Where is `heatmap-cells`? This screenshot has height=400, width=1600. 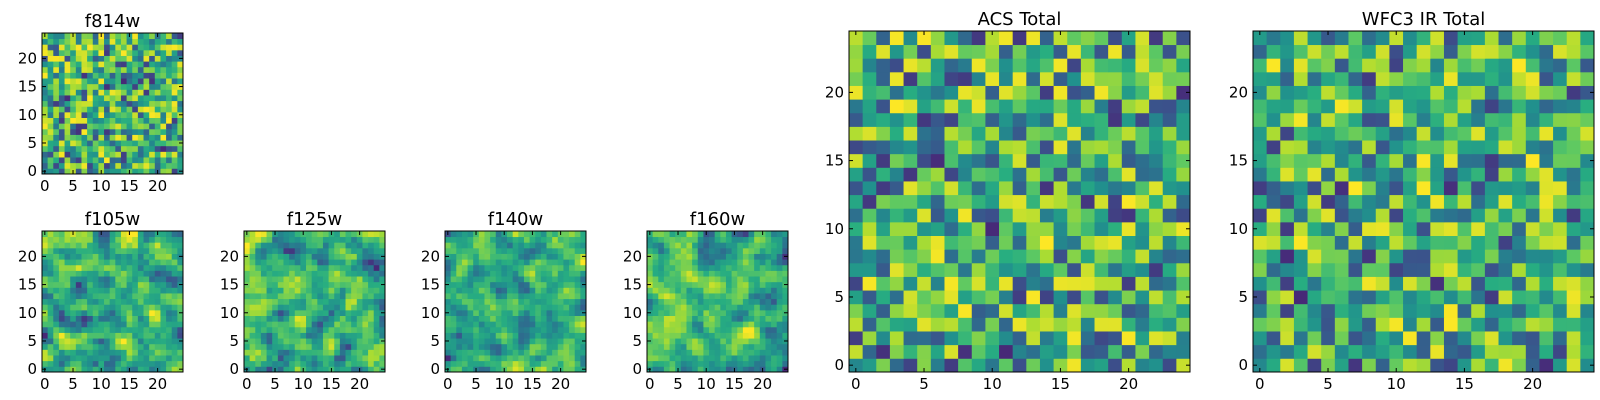 heatmap-cells is located at coordinates (315, 302).